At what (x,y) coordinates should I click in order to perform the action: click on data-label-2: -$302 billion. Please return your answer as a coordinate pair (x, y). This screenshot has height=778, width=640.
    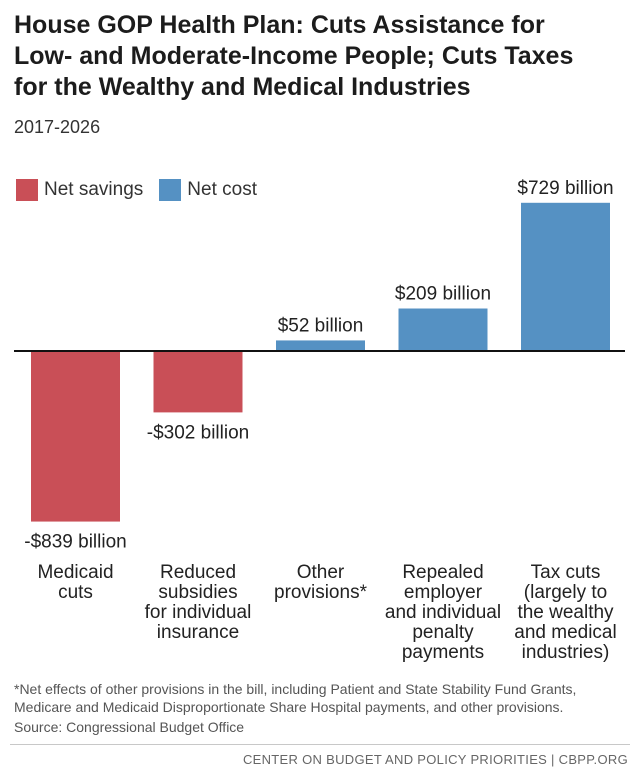
    Looking at the image, I should click on (198, 432).